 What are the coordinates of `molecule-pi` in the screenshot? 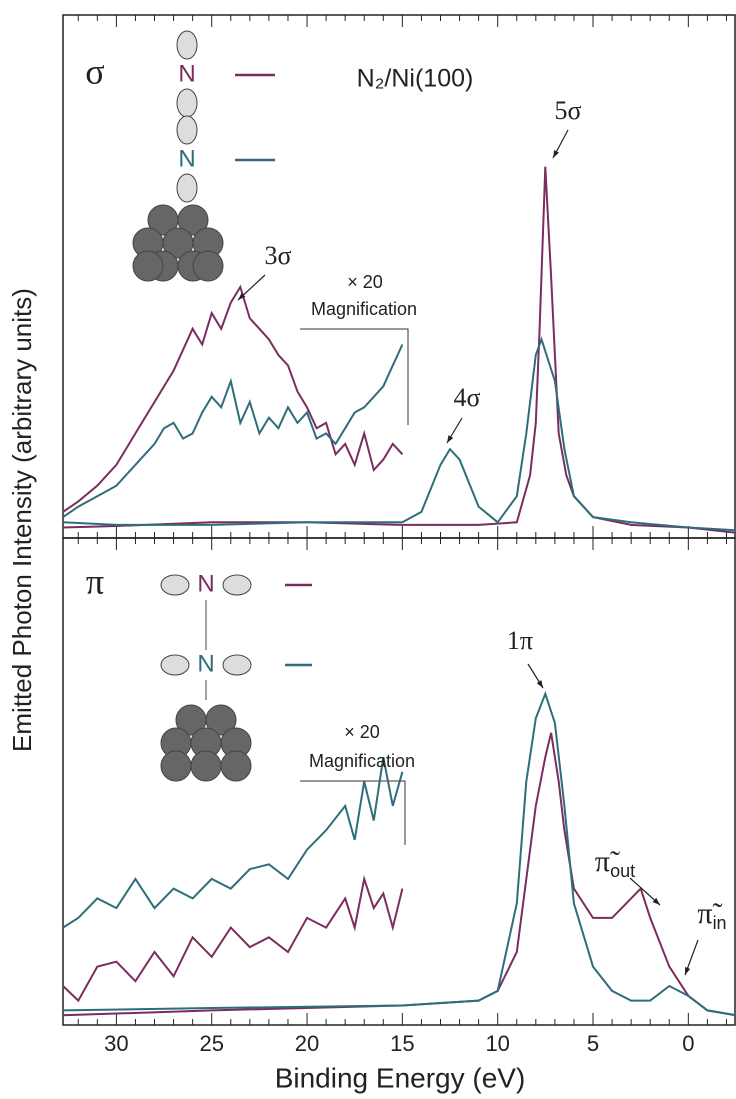 It's located at (206, 678).